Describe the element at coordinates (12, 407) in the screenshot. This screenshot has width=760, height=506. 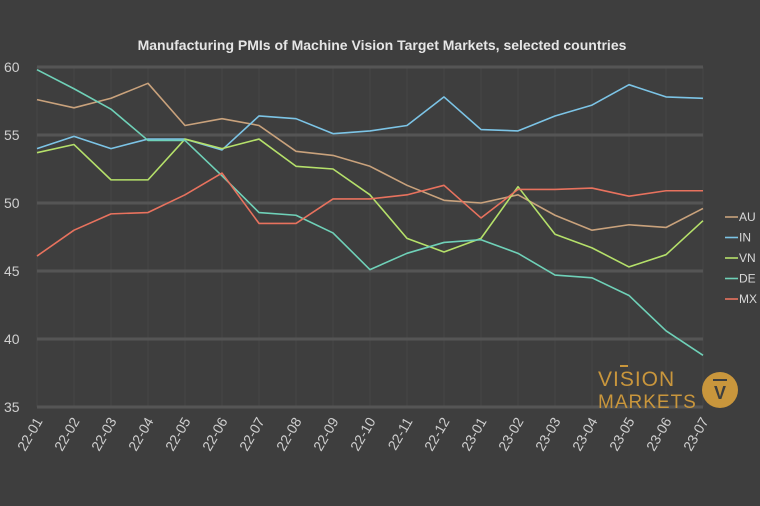
I see `y-tick-label: 35` at that location.